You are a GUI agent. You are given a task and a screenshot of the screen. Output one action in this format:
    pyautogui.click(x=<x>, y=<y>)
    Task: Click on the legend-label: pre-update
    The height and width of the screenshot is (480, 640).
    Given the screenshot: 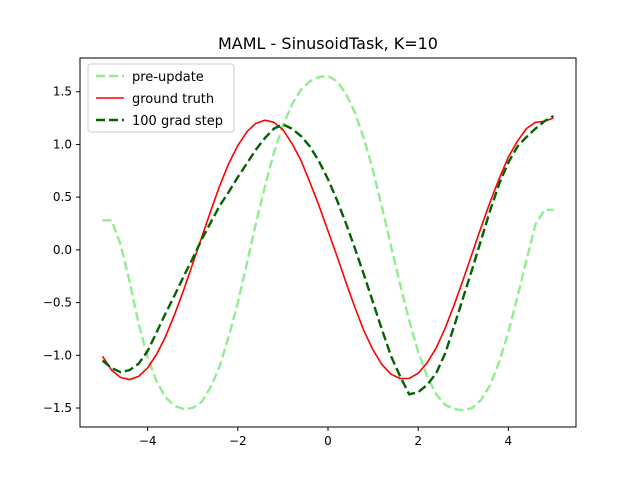 What is the action you would take?
    pyautogui.click(x=168, y=77)
    